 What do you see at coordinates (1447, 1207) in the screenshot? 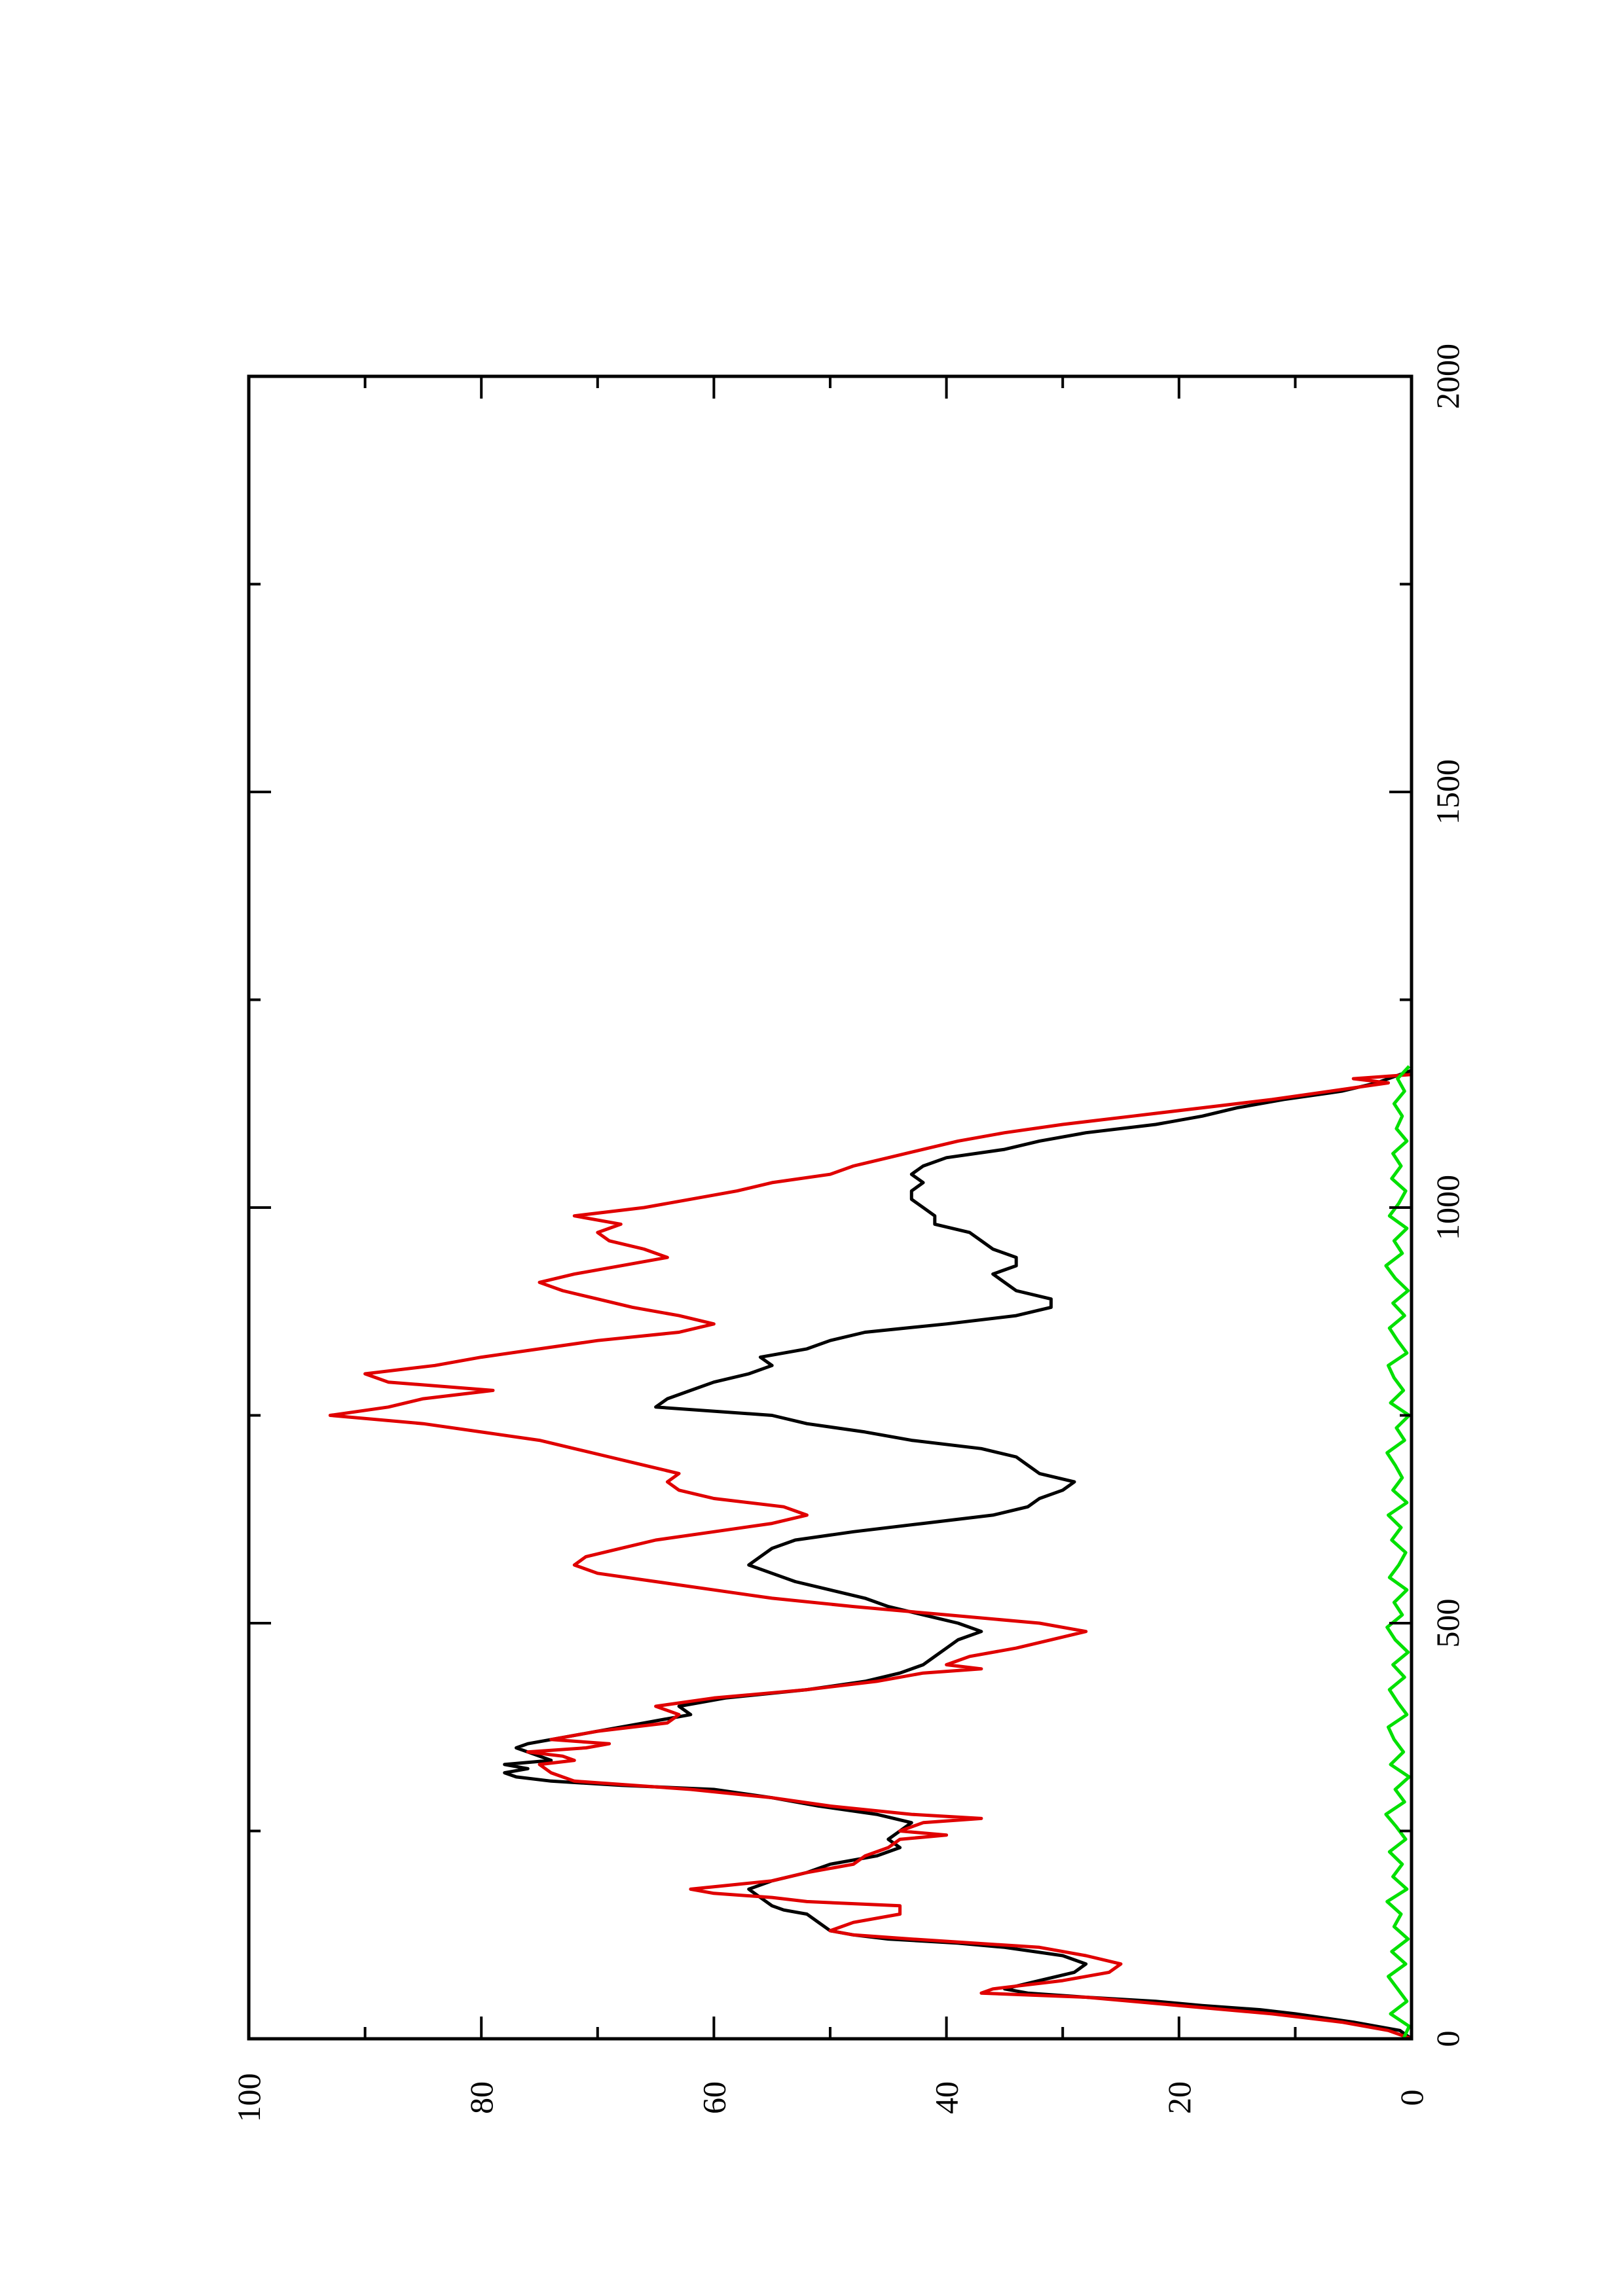
I see `x-tick-label: 1000` at bounding box center [1447, 1207].